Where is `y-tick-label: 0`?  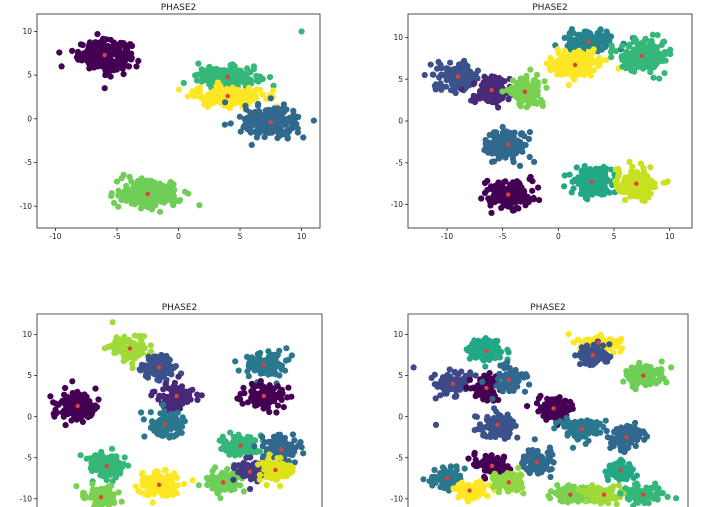
y-tick-label: 0 is located at coordinates (29, 118).